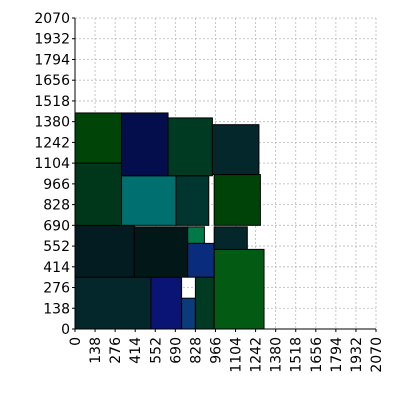  What do you see at coordinates (277, 355) in the screenshot?
I see `x-tick-label: 1380` at bounding box center [277, 355].